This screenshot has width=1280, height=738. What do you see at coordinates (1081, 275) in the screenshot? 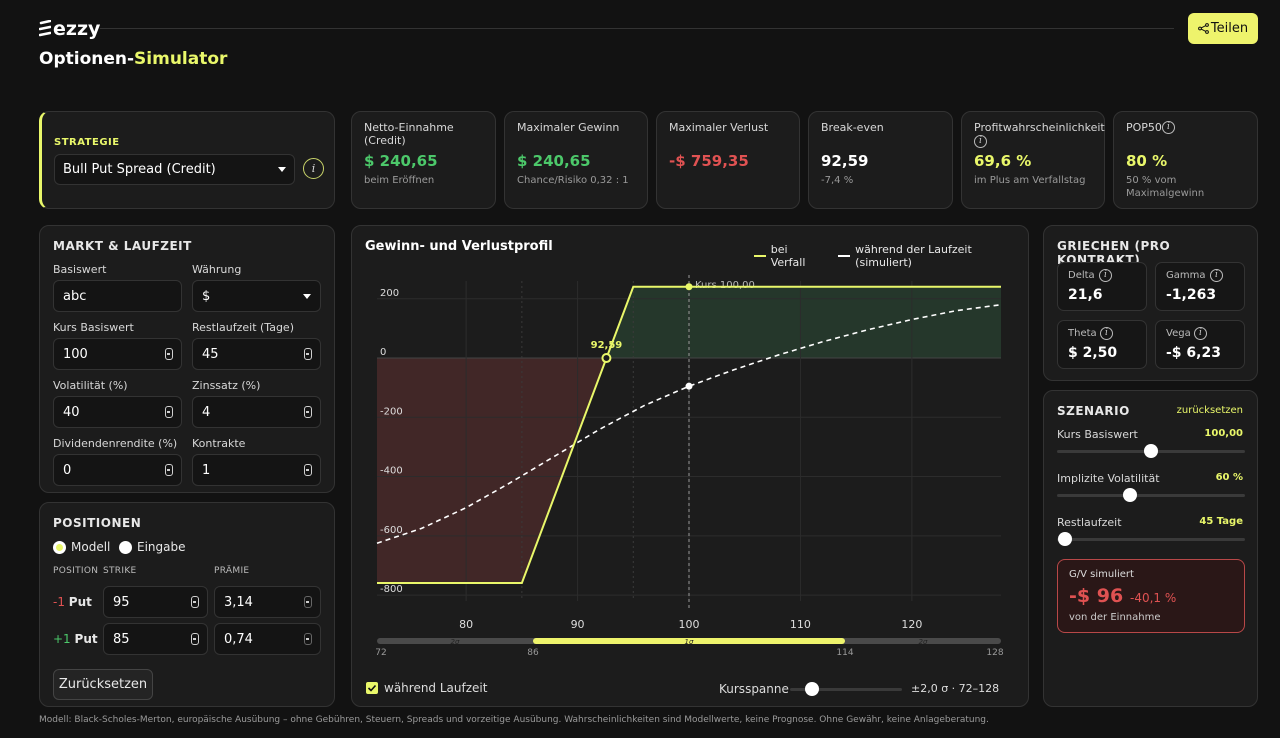
I see `greek-label: Delta` at bounding box center [1081, 275].